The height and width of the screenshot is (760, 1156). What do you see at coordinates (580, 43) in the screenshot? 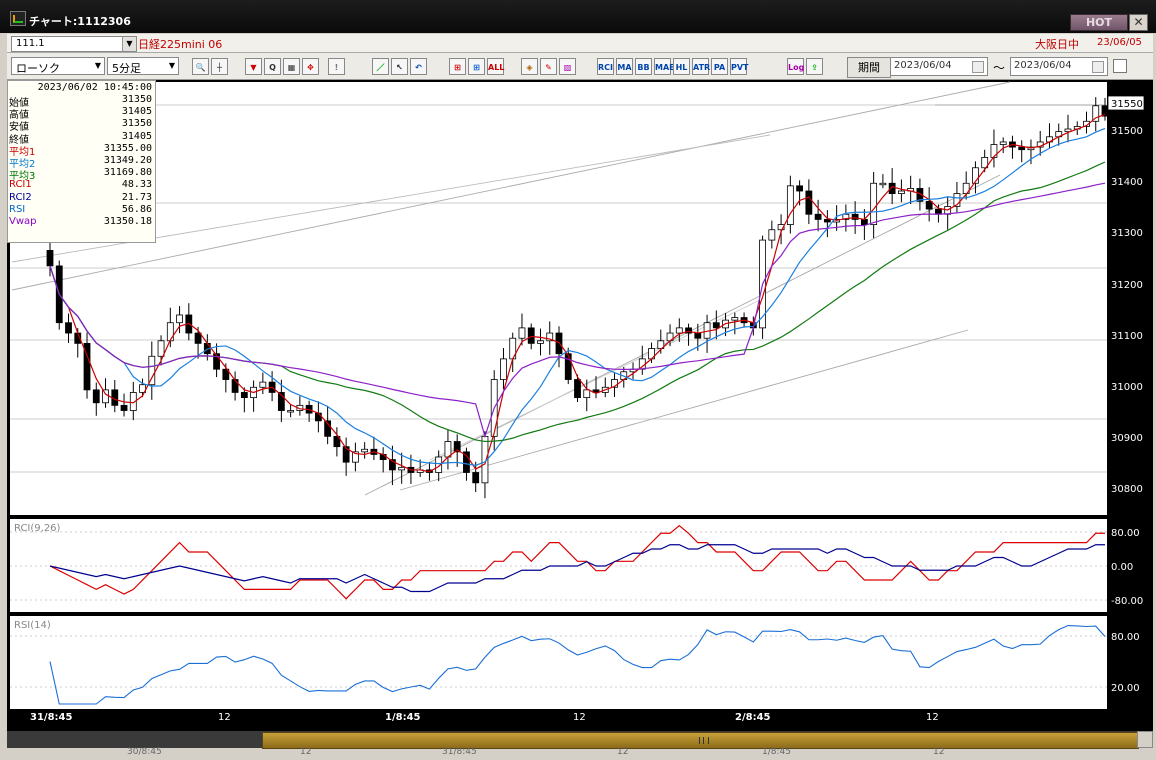
I see `symbol-bar: 111.1 ▼ 日経225mini 06 大阪日中 23/06/05` at bounding box center [580, 43].